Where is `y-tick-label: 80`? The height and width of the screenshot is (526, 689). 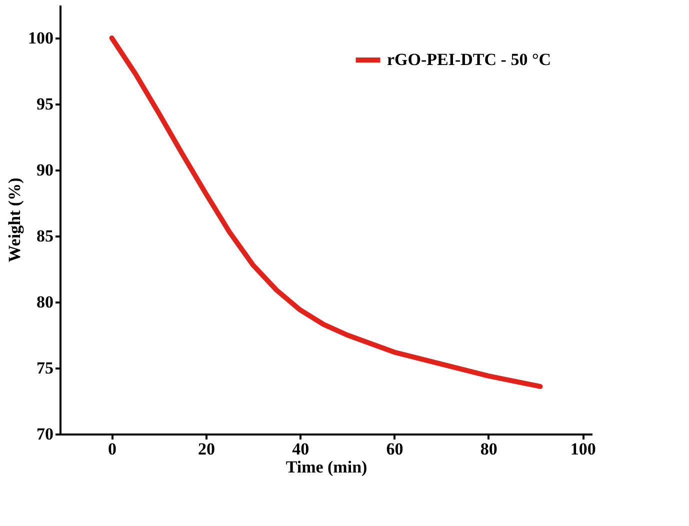
y-tick-label: 80 is located at coordinates (45, 302).